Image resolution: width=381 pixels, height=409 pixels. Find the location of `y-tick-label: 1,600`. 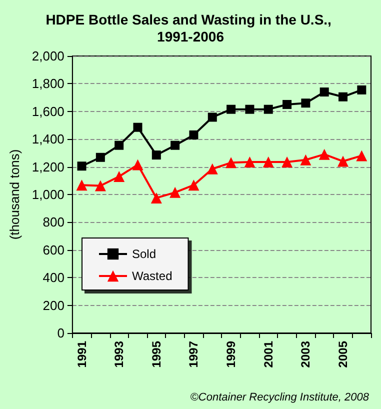

y-tick-label: 1,600 is located at coordinates (48, 111).